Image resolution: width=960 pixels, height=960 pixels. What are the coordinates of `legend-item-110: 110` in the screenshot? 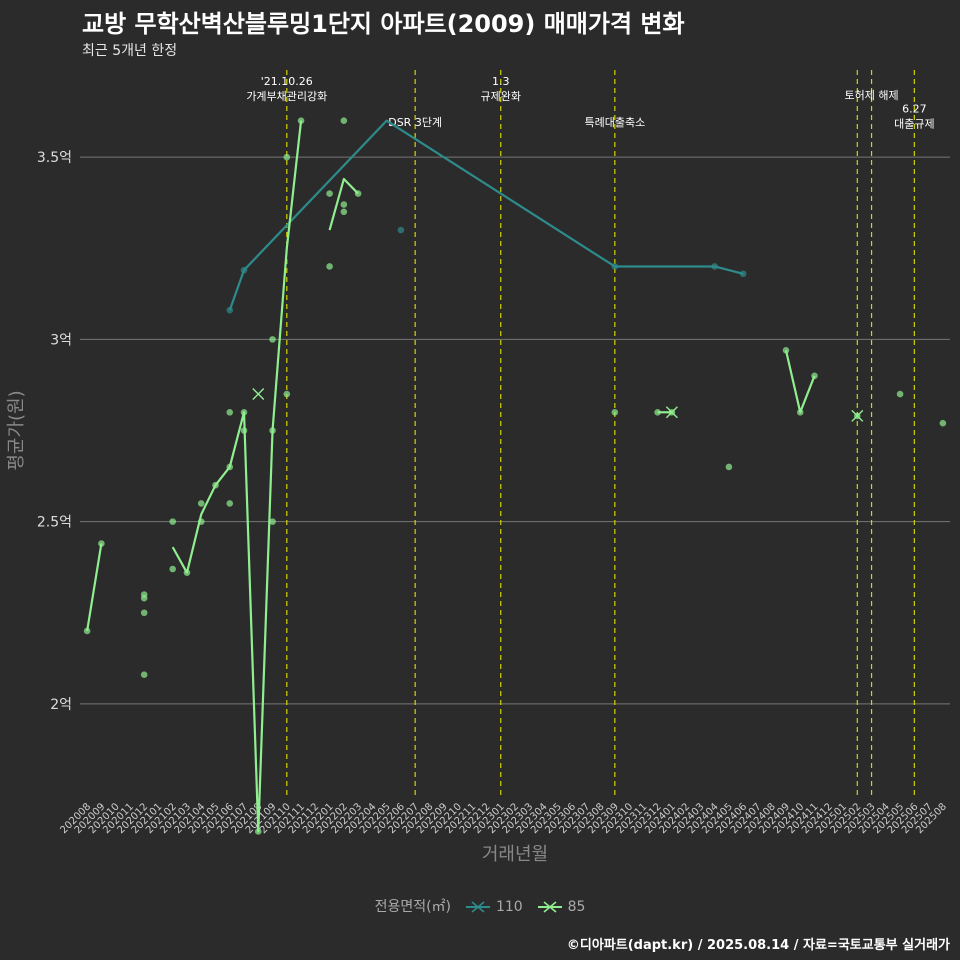 It's located at (494, 907).